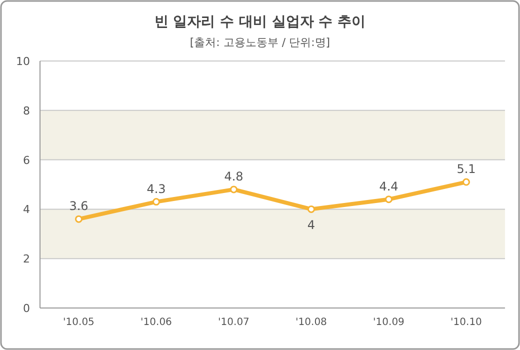 This screenshot has width=520, height=350. I want to click on data-label: 4.3, so click(156, 189).